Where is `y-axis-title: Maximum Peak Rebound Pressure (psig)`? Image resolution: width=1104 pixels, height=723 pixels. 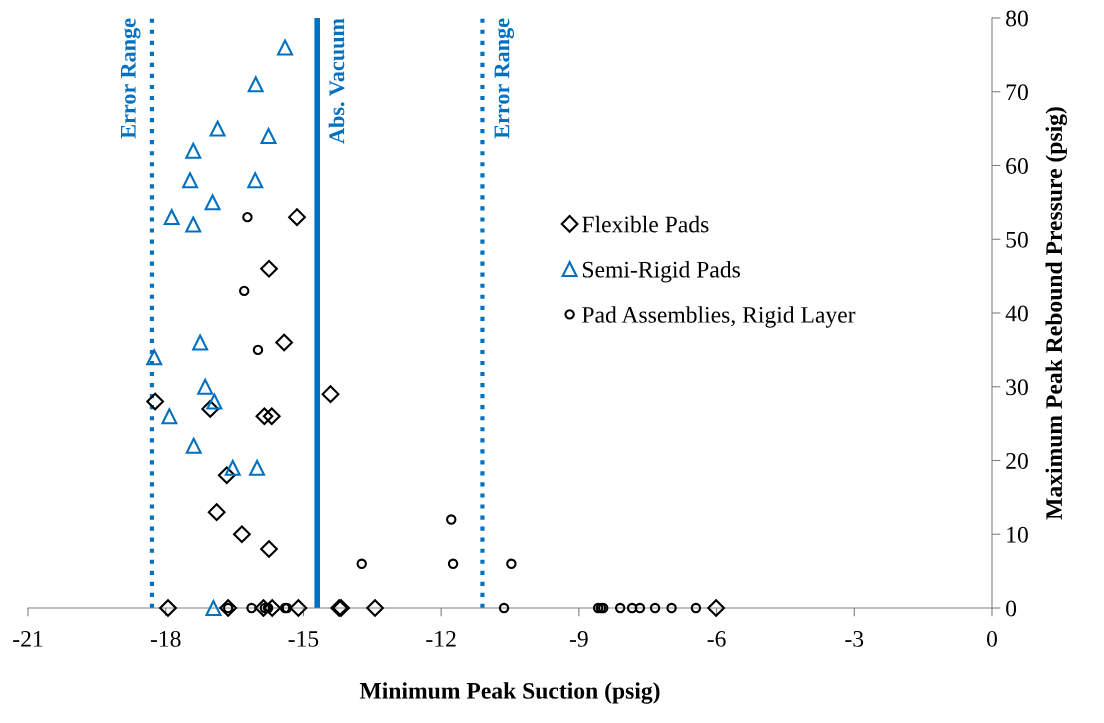 y-axis-title: Maximum Peak Rebound Pressure (psig) is located at coordinates (1056, 313).